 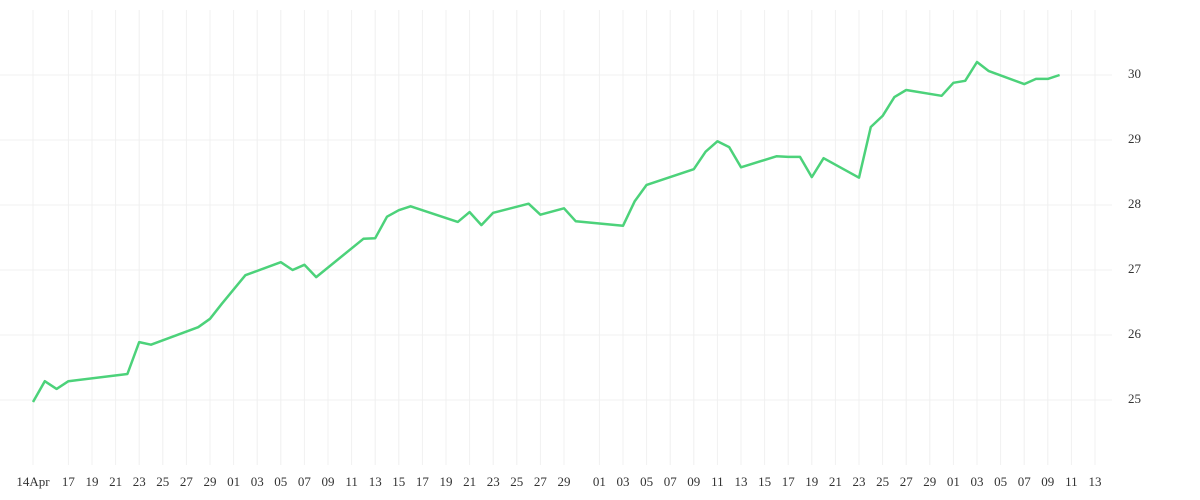 I want to click on y-tick-label: 25, so click(x=1134, y=398).